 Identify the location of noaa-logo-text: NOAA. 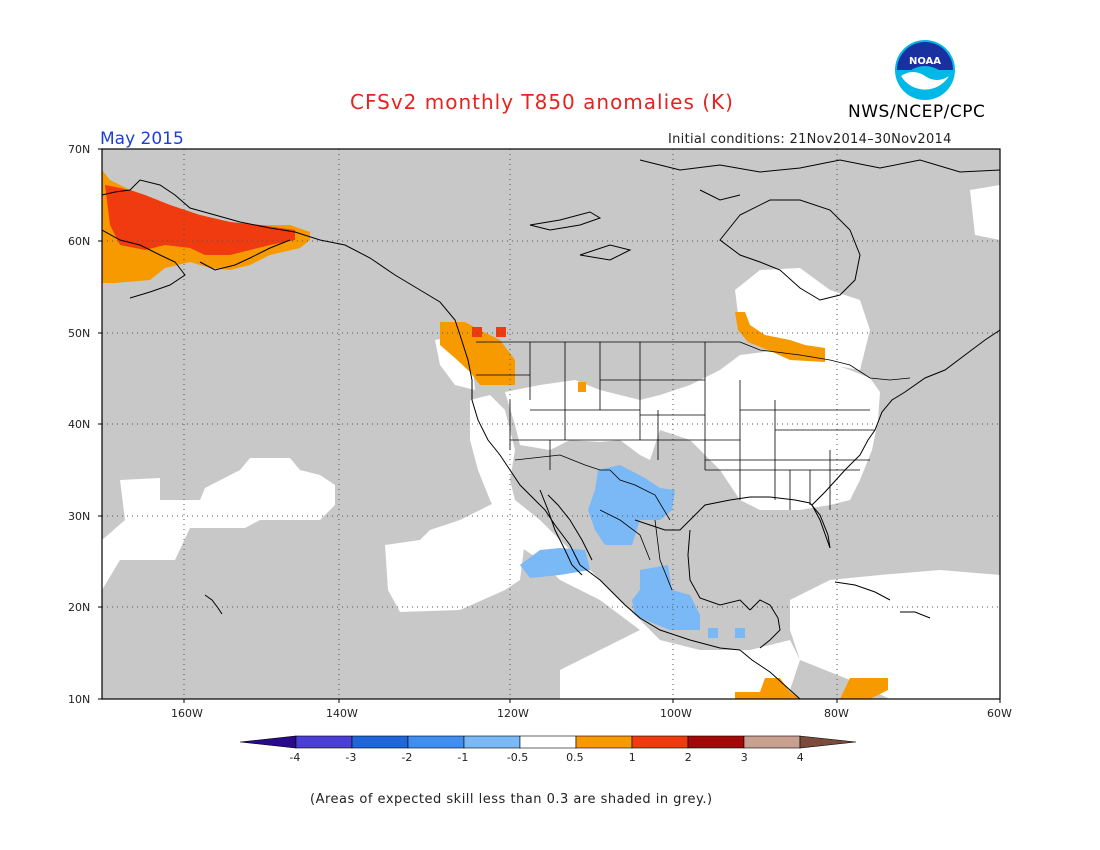
(925, 61).